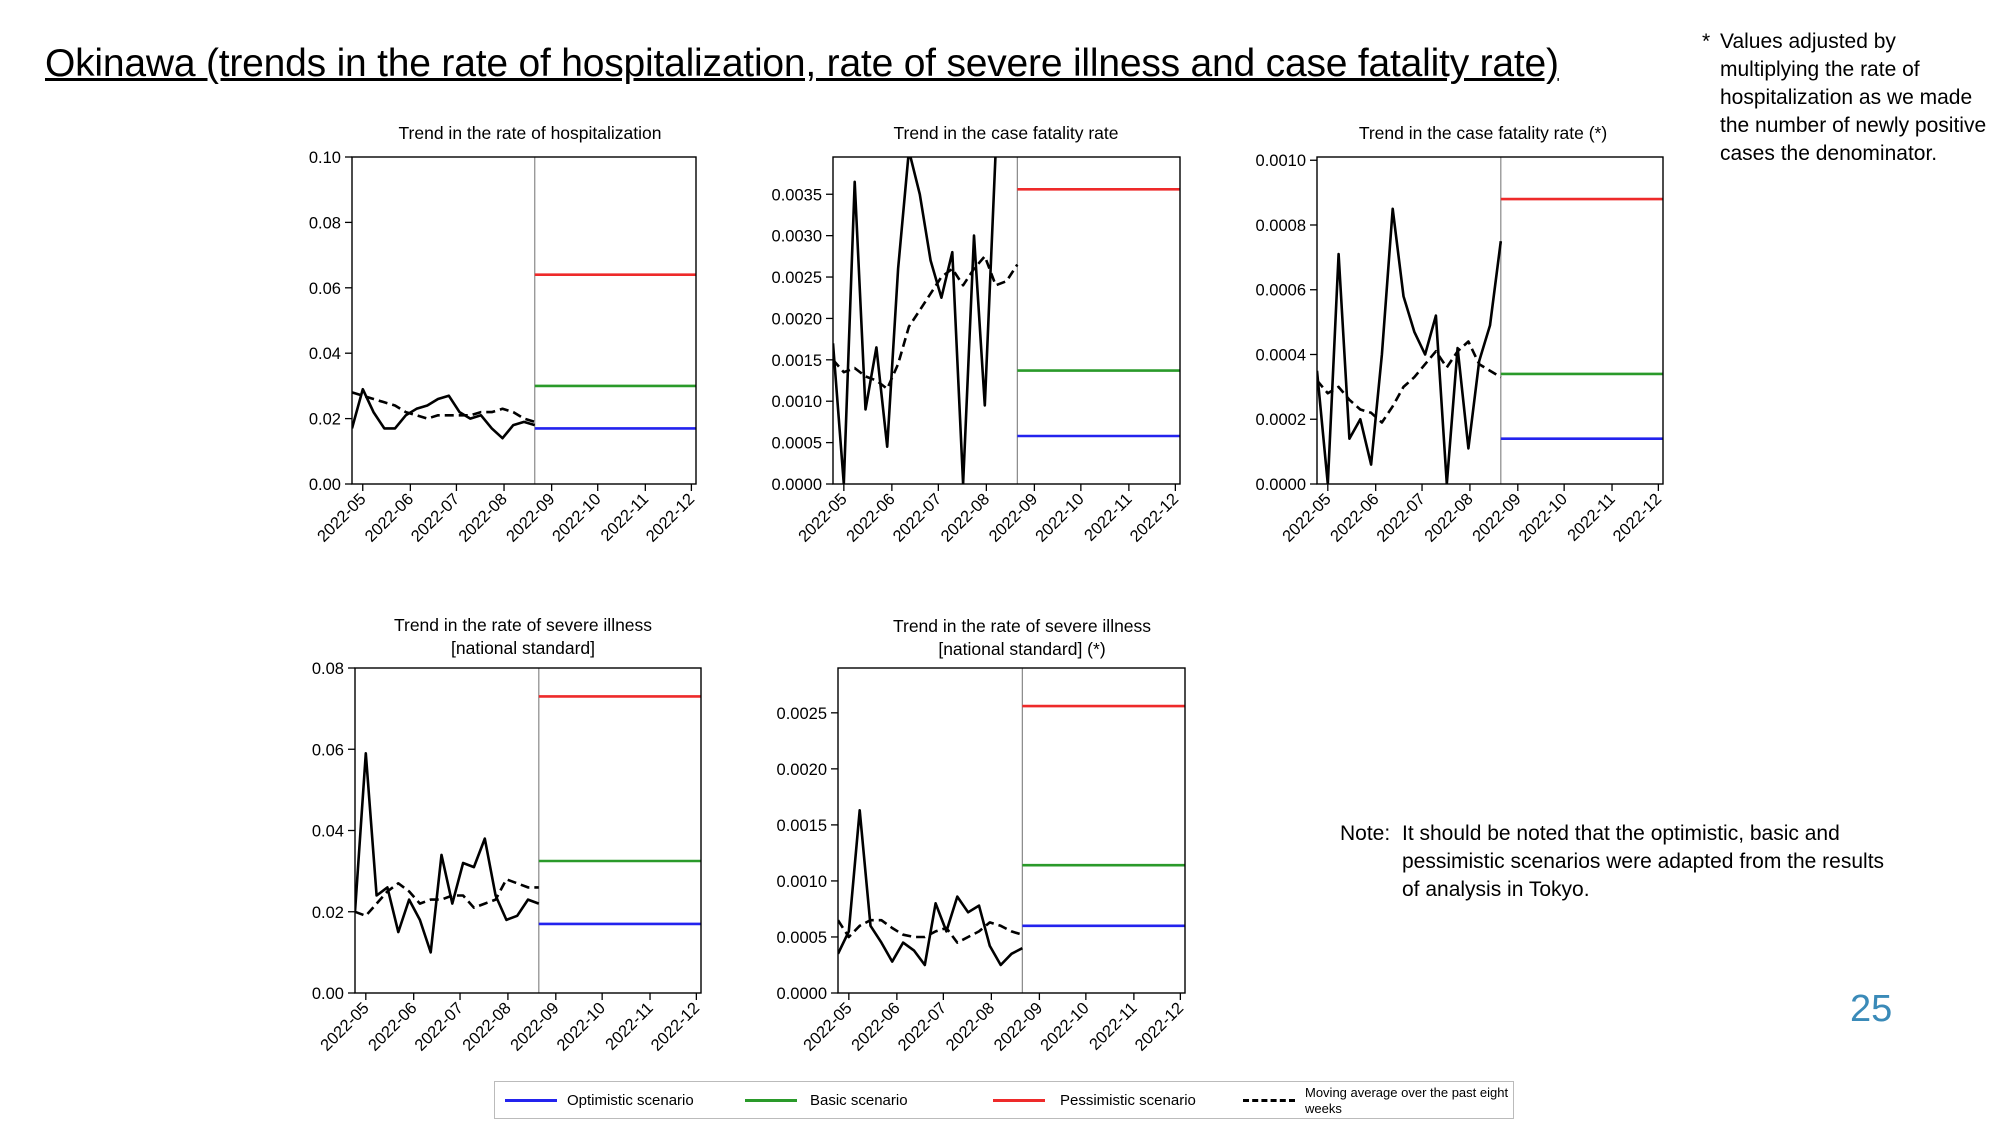 The width and height of the screenshot is (2000, 1125). Describe the element at coordinates (328, 750) in the screenshot. I see `y-tick-label: 0.06` at that location.